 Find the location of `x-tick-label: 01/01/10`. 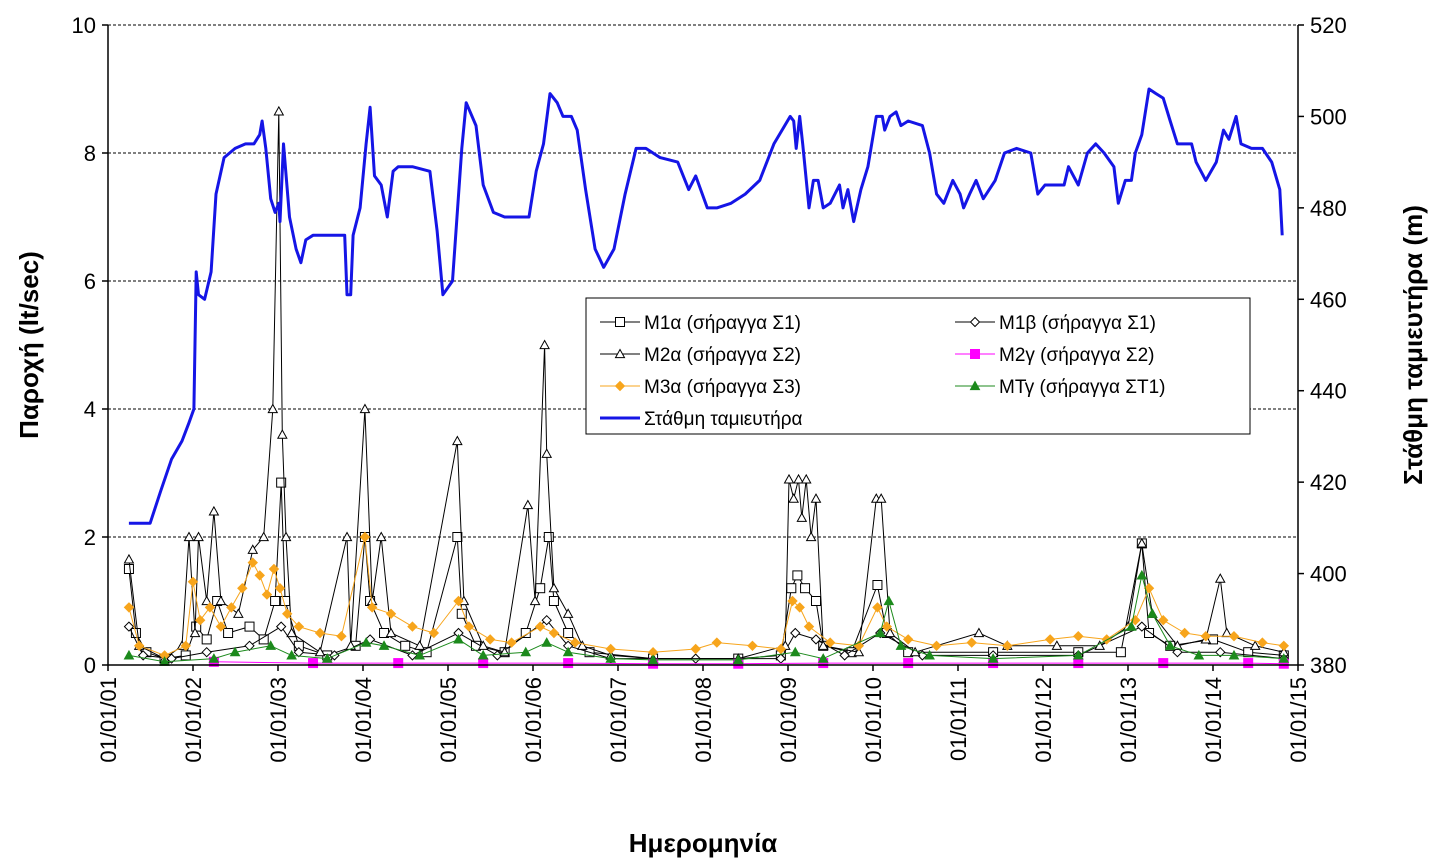

x-tick-label: 01/01/10 is located at coordinates (873, 720).